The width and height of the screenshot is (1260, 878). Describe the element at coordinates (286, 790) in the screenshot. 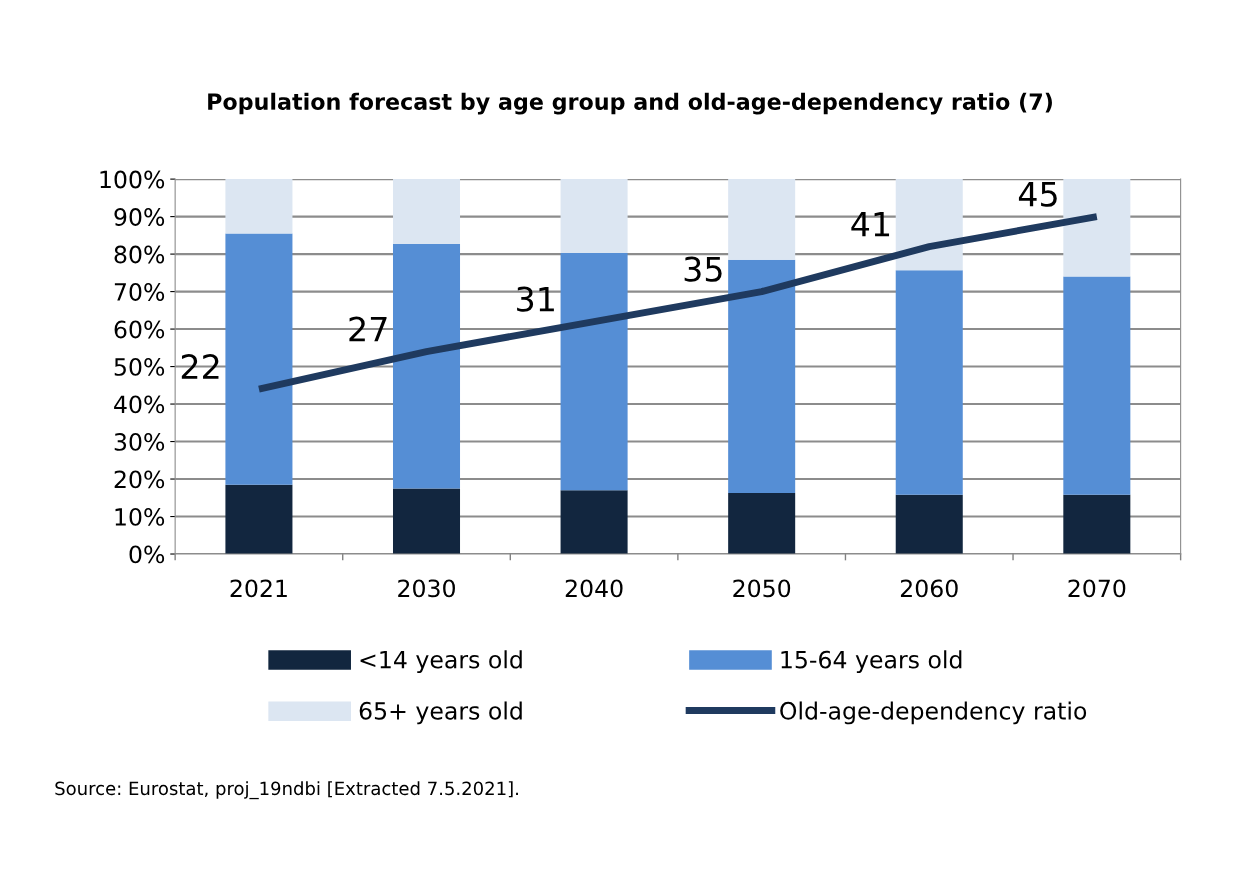

I see `source-note: Source: Eurostat, proj_19ndbi [Extracted 7.5.2021].` at that location.